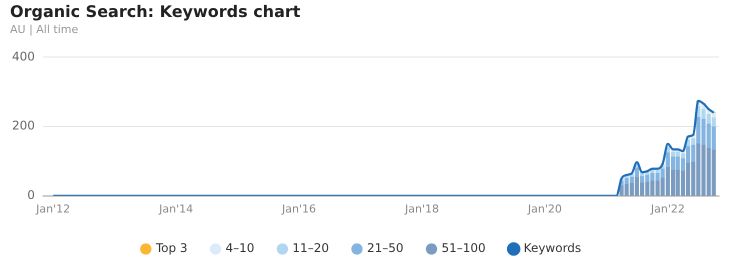 This screenshot has height=265, width=731. What do you see at coordinates (52, 209) in the screenshot?
I see `x-tick-label: Jan'12` at bounding box center [52, 209].